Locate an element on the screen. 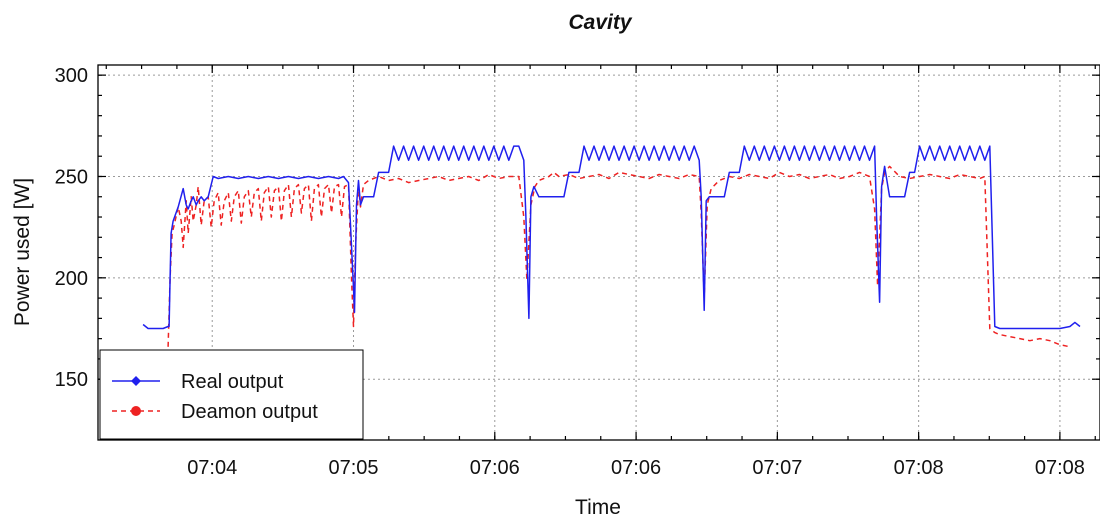 The height and width of the screenshot is (525, 1100). legend-box is located at coordinates (231, 394).